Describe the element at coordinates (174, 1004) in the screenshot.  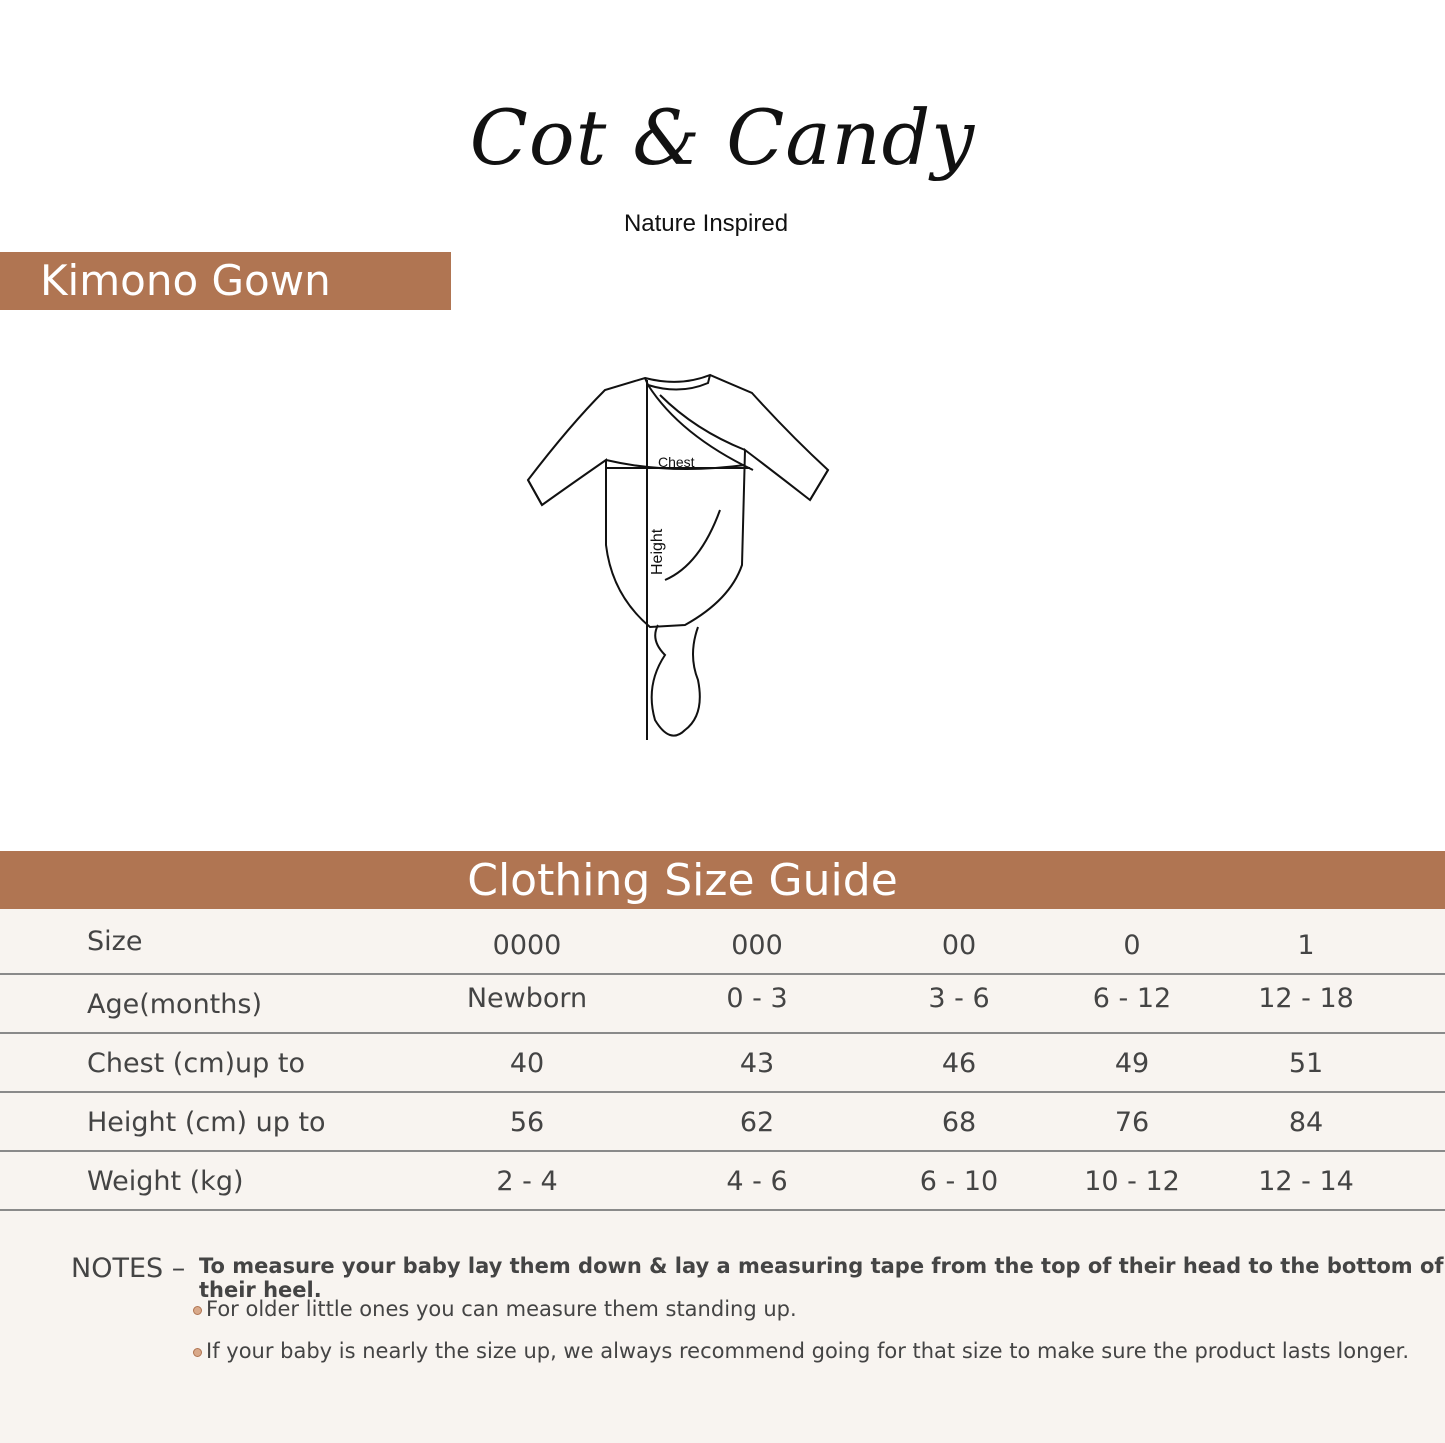
I see `row-label: Age(months)` at that location.